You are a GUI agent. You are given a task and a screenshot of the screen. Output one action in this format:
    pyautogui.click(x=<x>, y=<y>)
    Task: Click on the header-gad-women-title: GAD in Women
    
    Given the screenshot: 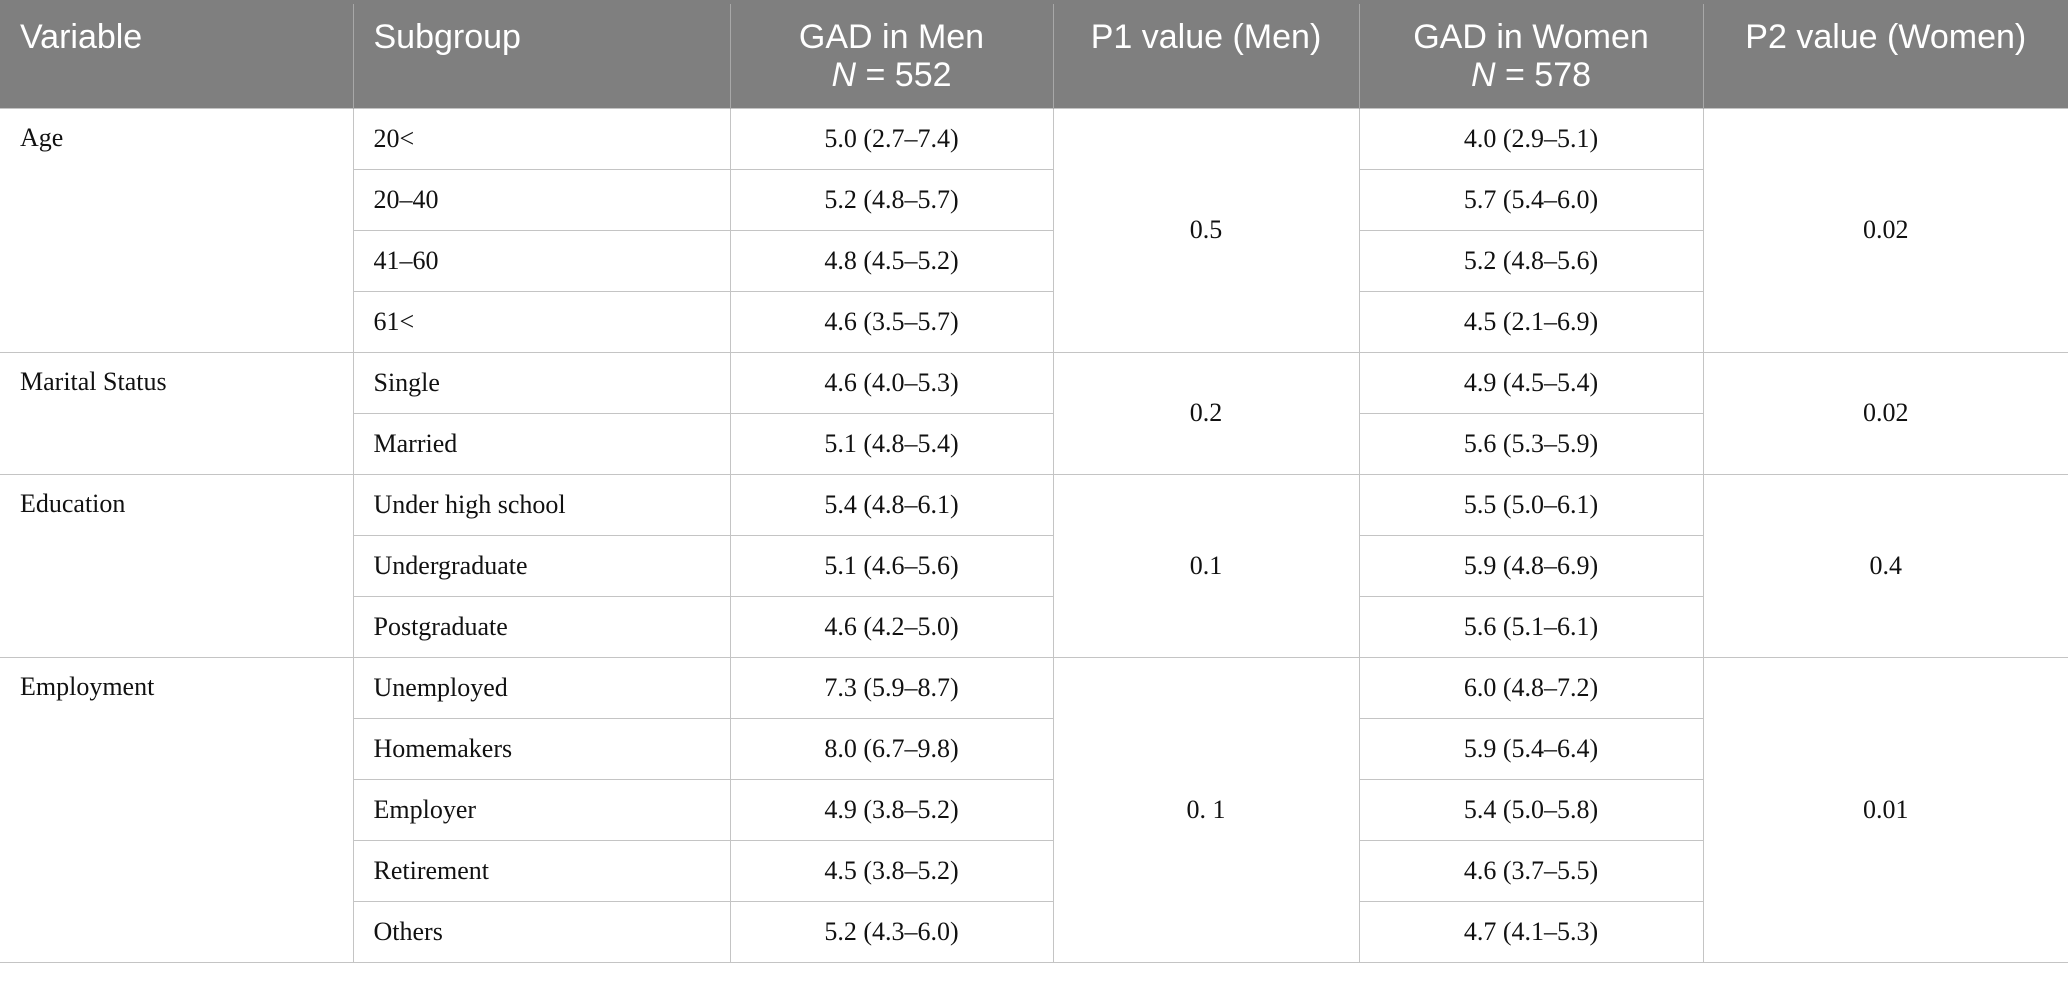 What is the action you would take?
    pyautogui.click(x=1531, y=37)
    